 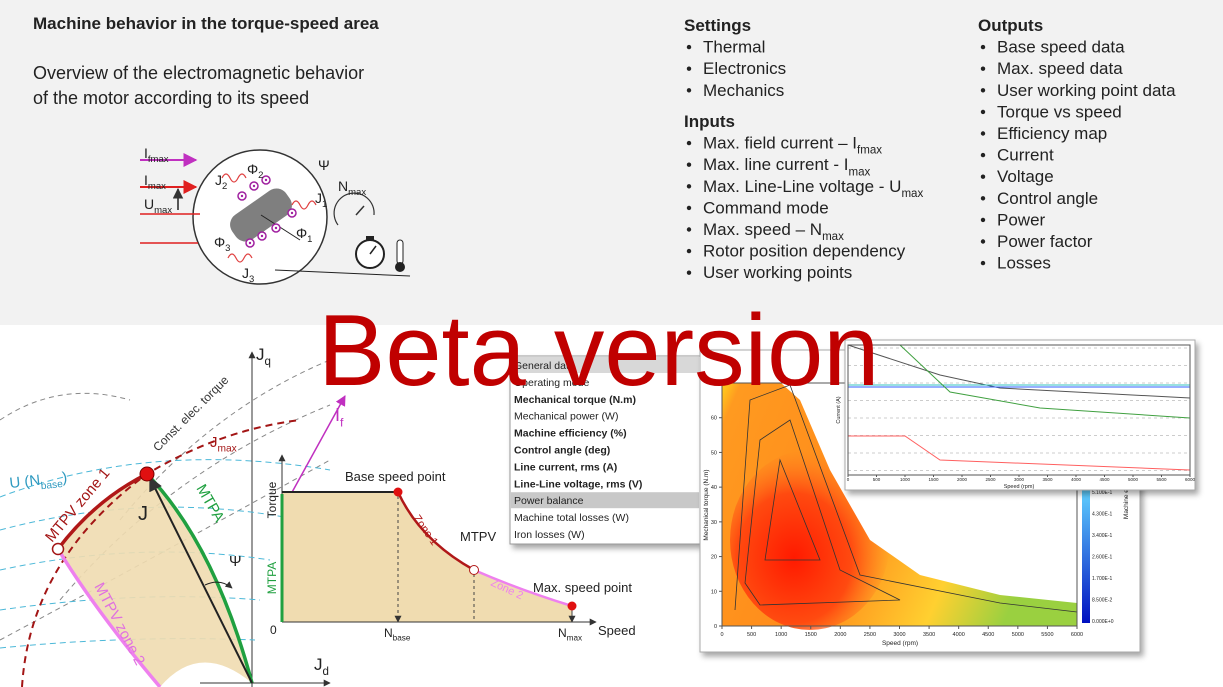 I want to click on y-tick-label: 50, so click(x=714, y=453).